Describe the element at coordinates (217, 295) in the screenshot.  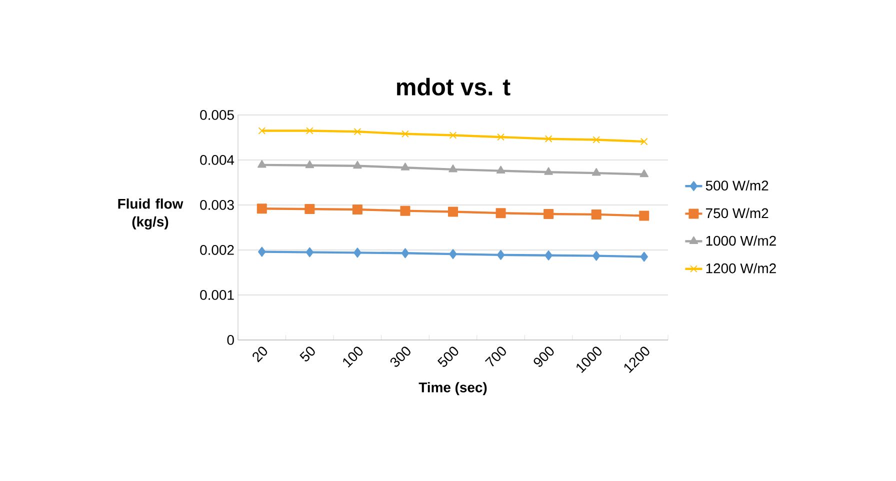
I see `y-tick-label: 0.001` at that location.